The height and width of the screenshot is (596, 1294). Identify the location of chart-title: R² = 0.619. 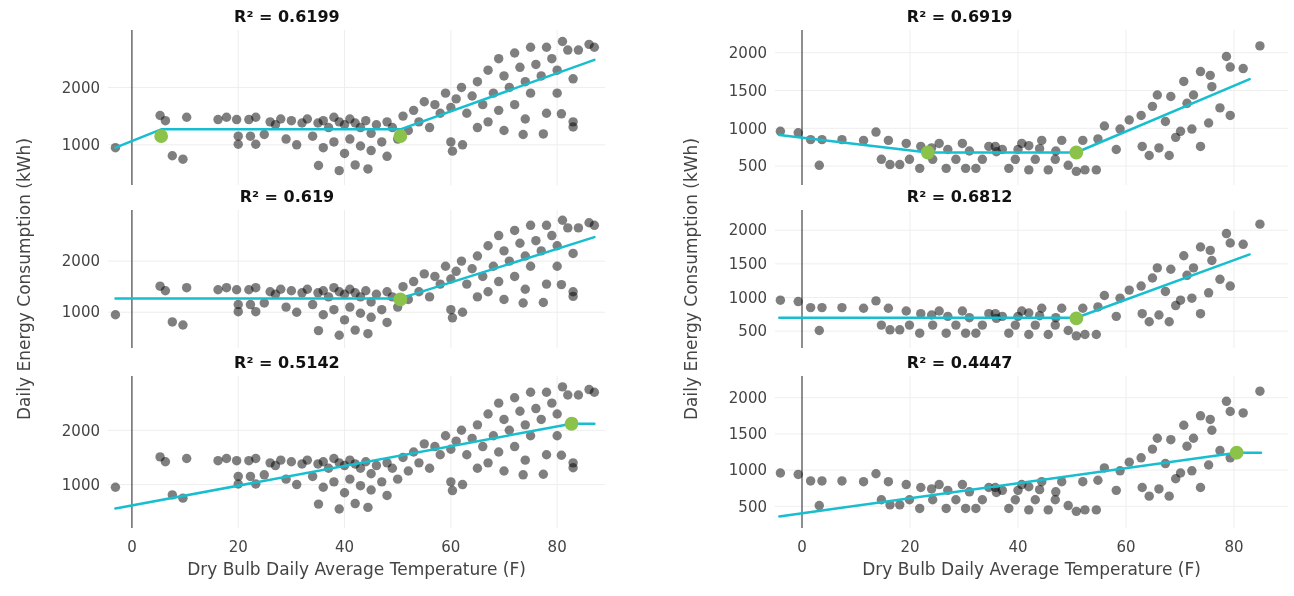
(287, 196).